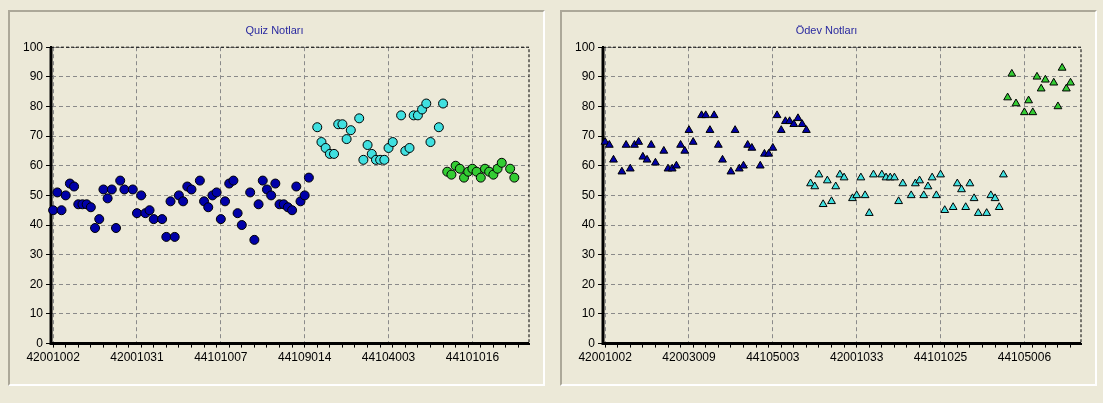  I want to click on x-tick-label: 44105006, so click(1024, 357).